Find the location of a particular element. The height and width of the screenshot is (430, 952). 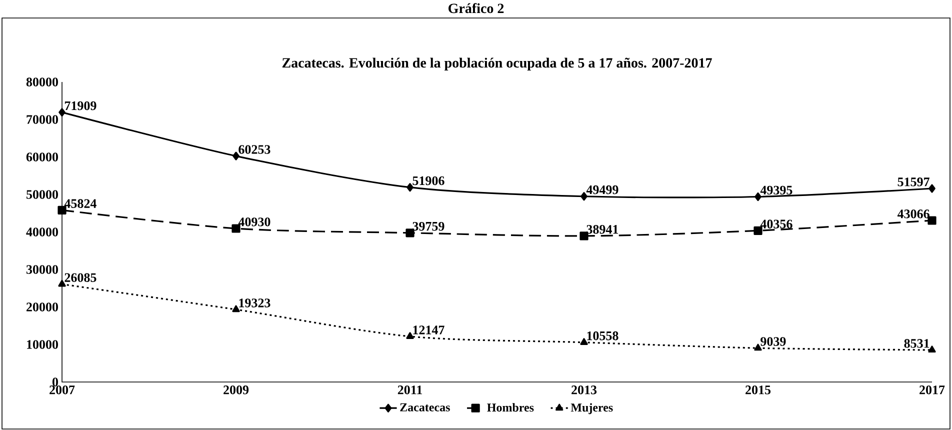

data-label: 10558 is located at coordinates (602, 335).